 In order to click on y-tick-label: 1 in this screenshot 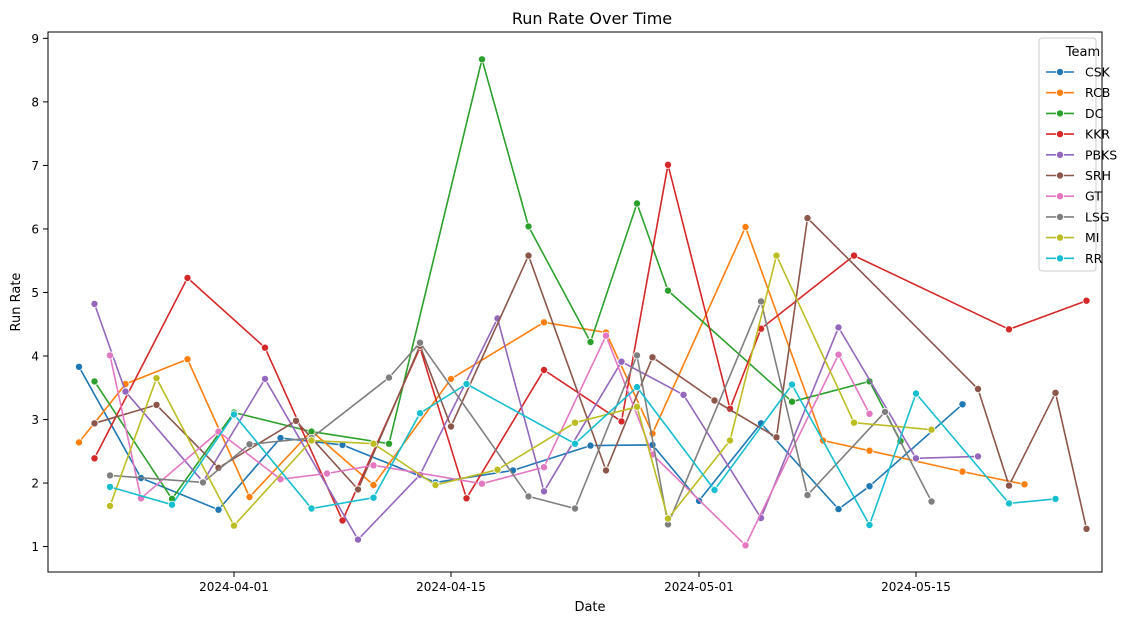, I will do `click(35, 547)`.